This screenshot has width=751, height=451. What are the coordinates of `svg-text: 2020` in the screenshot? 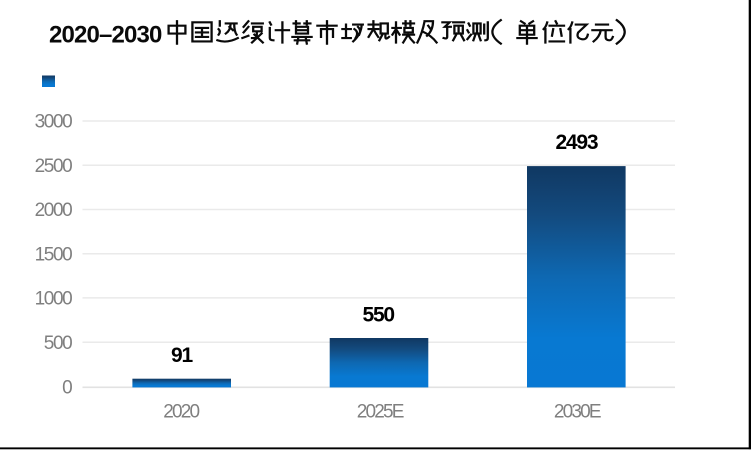 It's located at (181, 412).